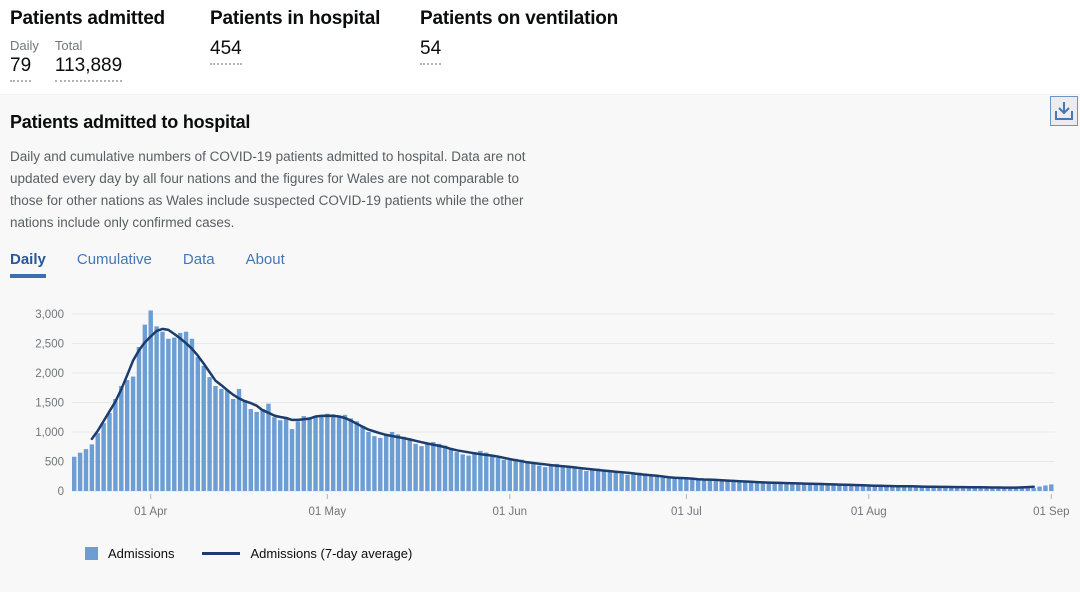 The height and width of the screenshot is (592, 1080). What do you see at coordinates (21, 68) in the screenshot?
I see `metric-value: 79` at bounding box center [21, 68].